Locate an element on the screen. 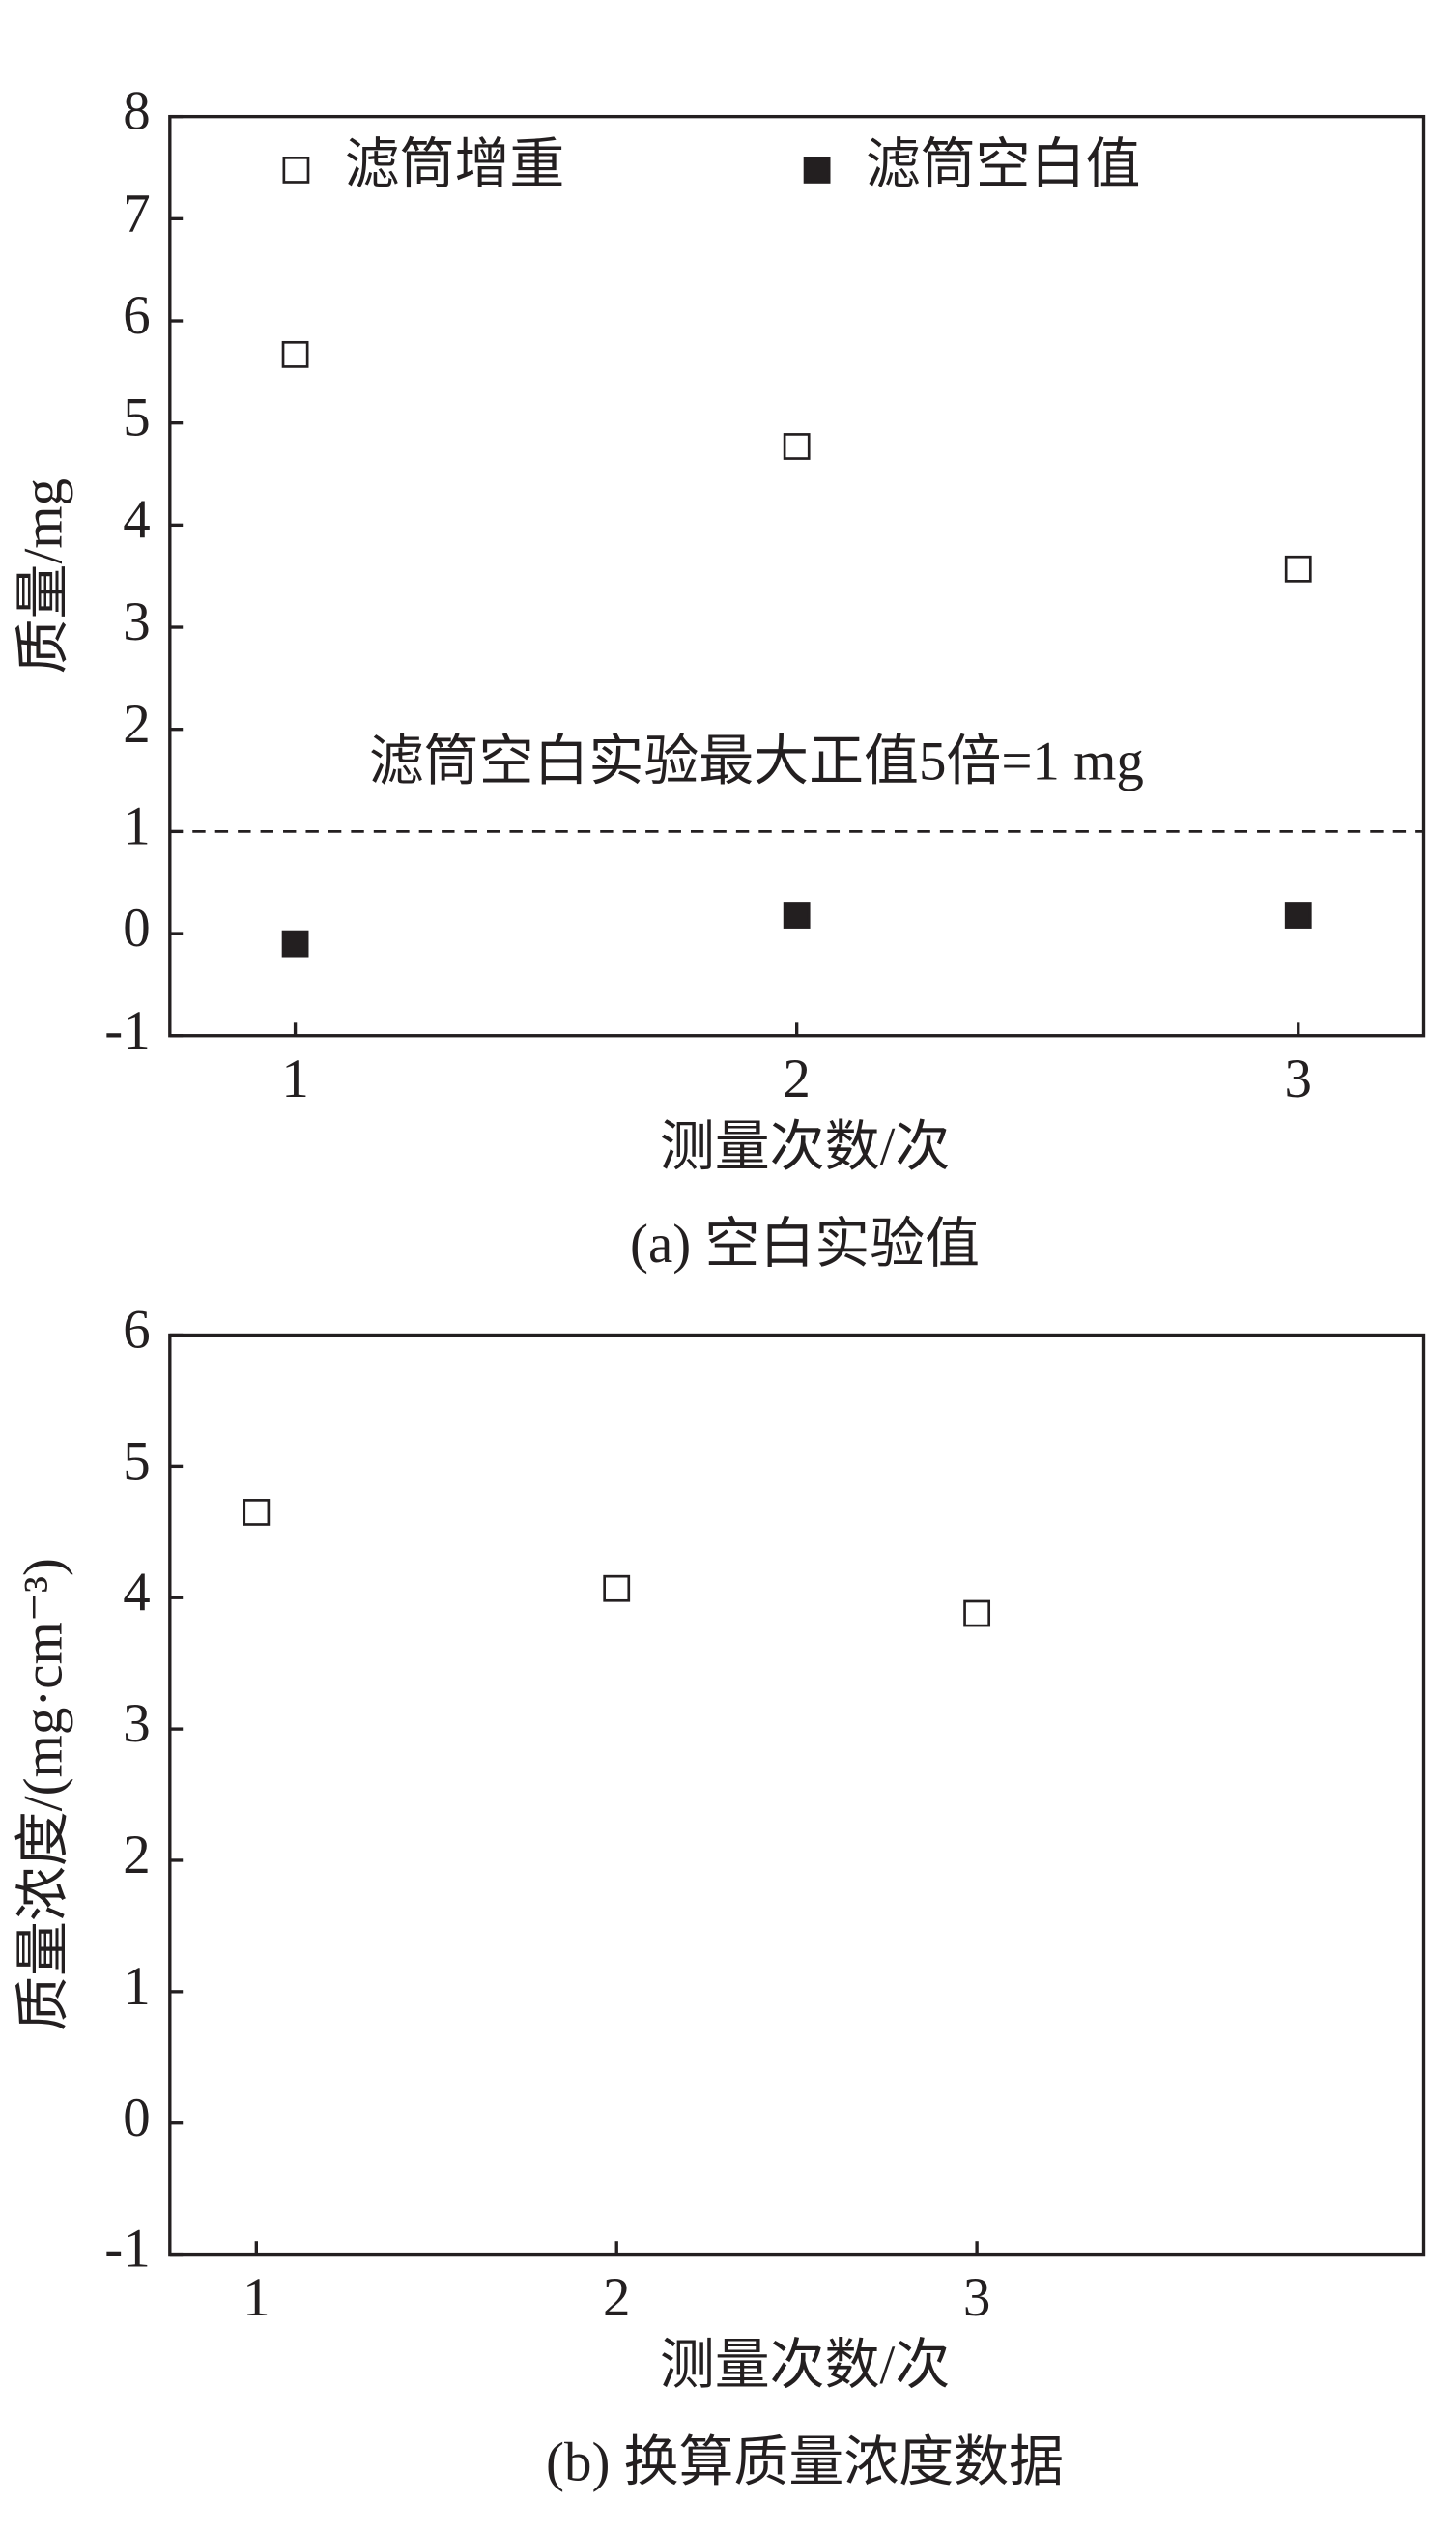 Image resolution: width=1456 pixels, height=2531 pixels. legend-label: 滤筒空白值 is located at coordinates (1004, 165).